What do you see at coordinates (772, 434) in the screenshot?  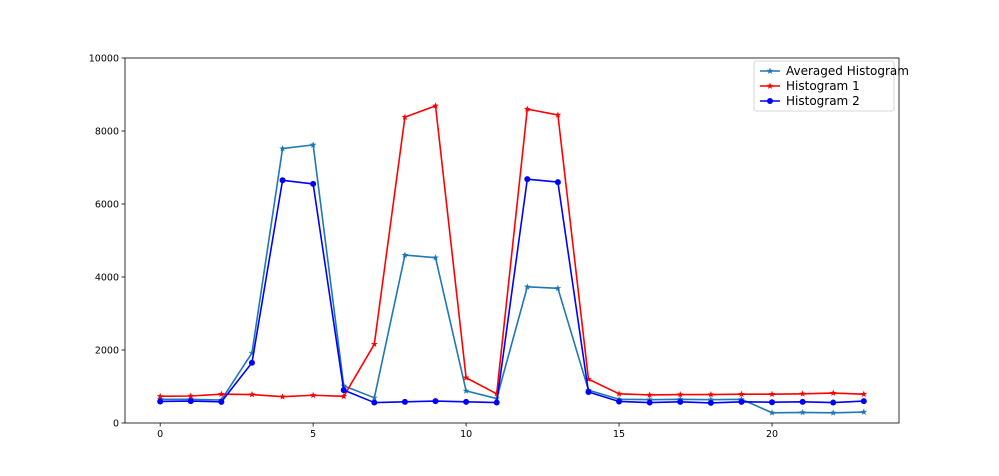 I see `x-tick-label: 20` at bounding box center [772, 434].